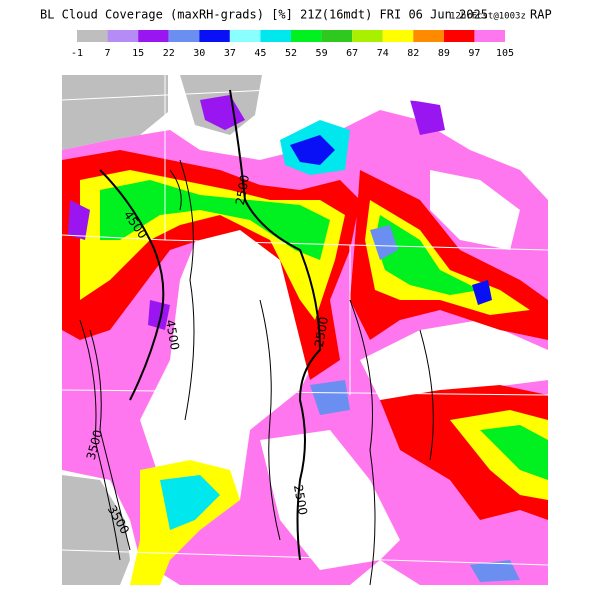 This screenshot has height=611, width=611. What do you see at coordinates (383, 53) in the screenshot?
I see `colorbar-label: 74` at bounding box center [383, 53].